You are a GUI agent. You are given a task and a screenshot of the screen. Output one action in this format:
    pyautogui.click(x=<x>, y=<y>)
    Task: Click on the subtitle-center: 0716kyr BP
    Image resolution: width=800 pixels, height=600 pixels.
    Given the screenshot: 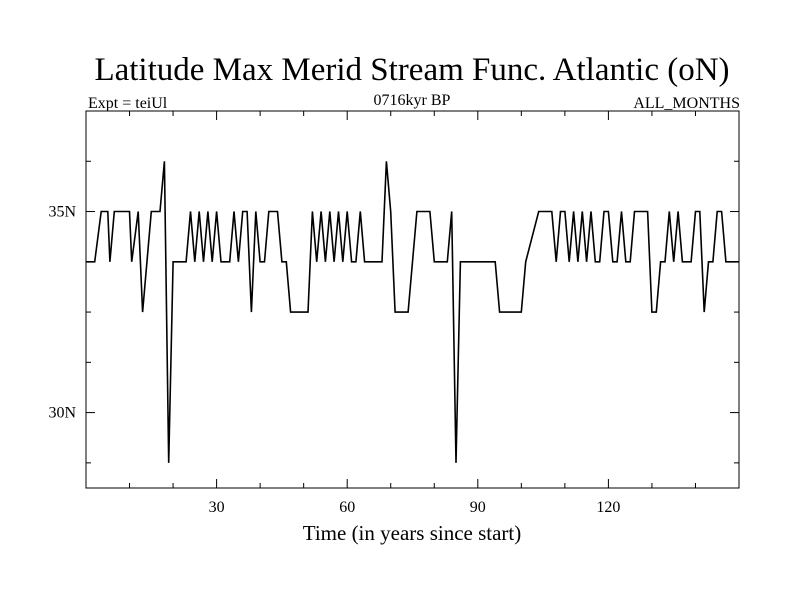 What is the action you would take?
    pyautogui.click(x=412, y=100)
    